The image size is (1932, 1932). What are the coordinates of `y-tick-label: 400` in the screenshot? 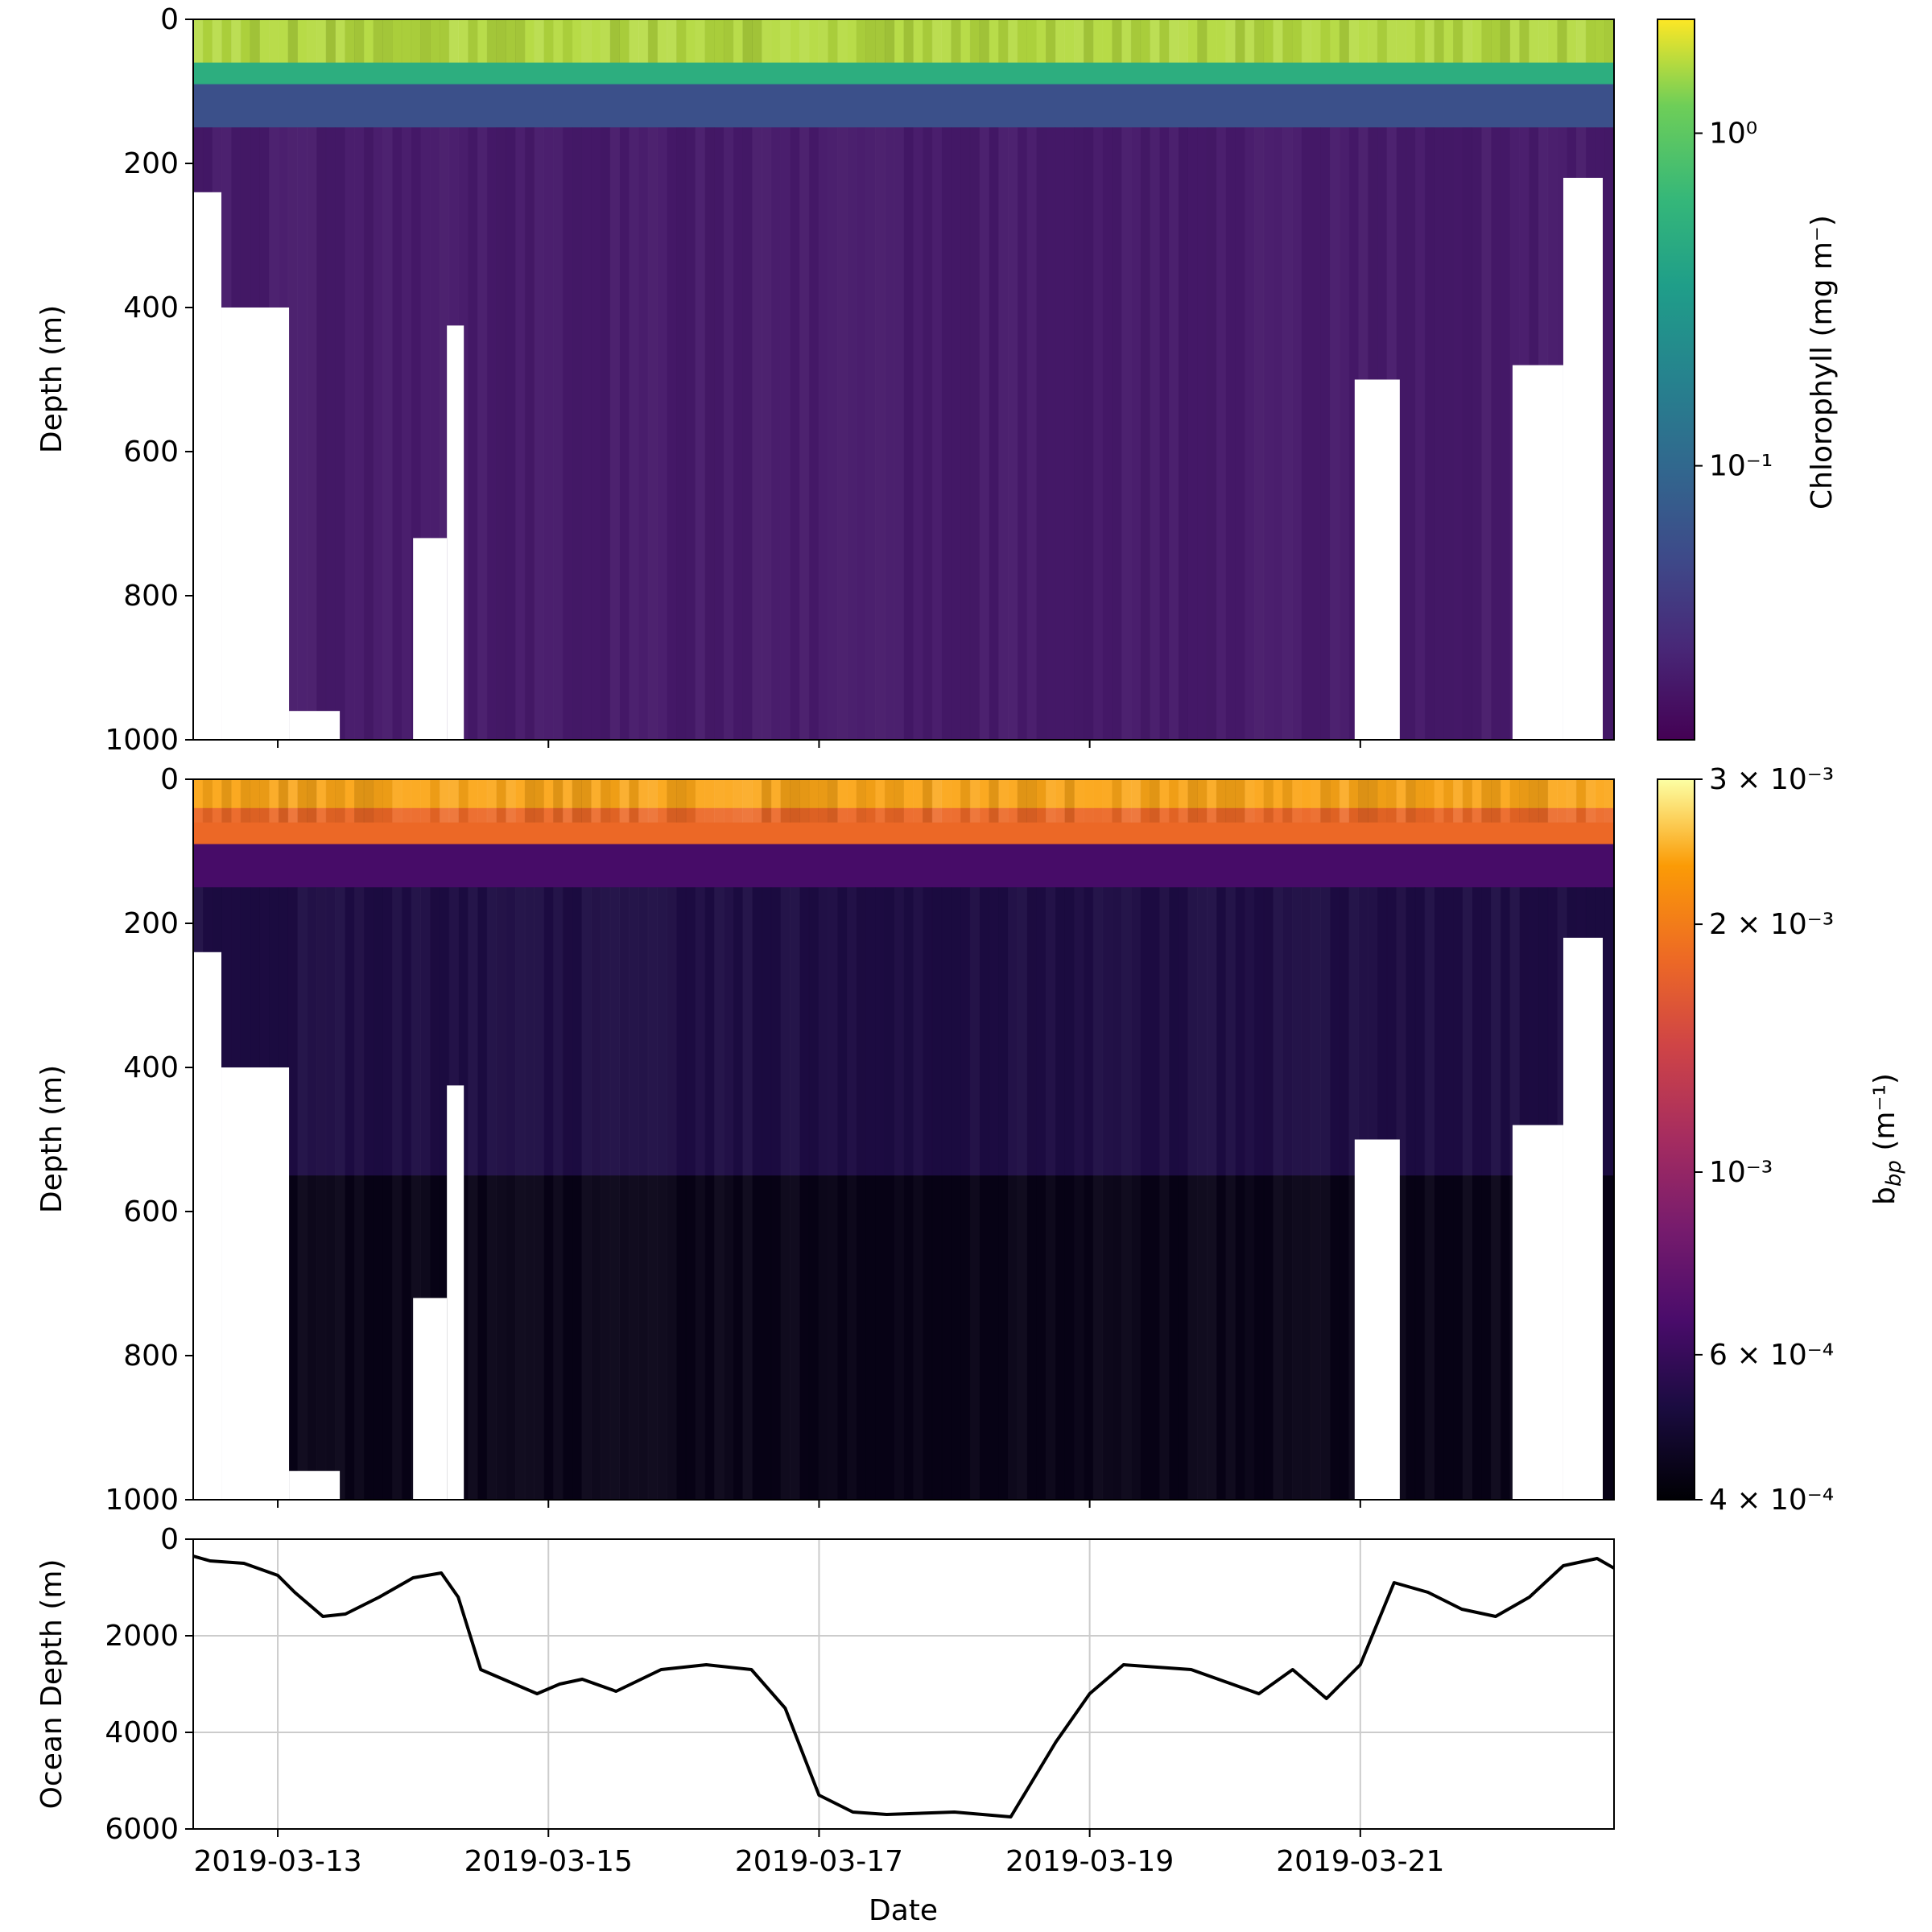 It's located at (151, 1067).